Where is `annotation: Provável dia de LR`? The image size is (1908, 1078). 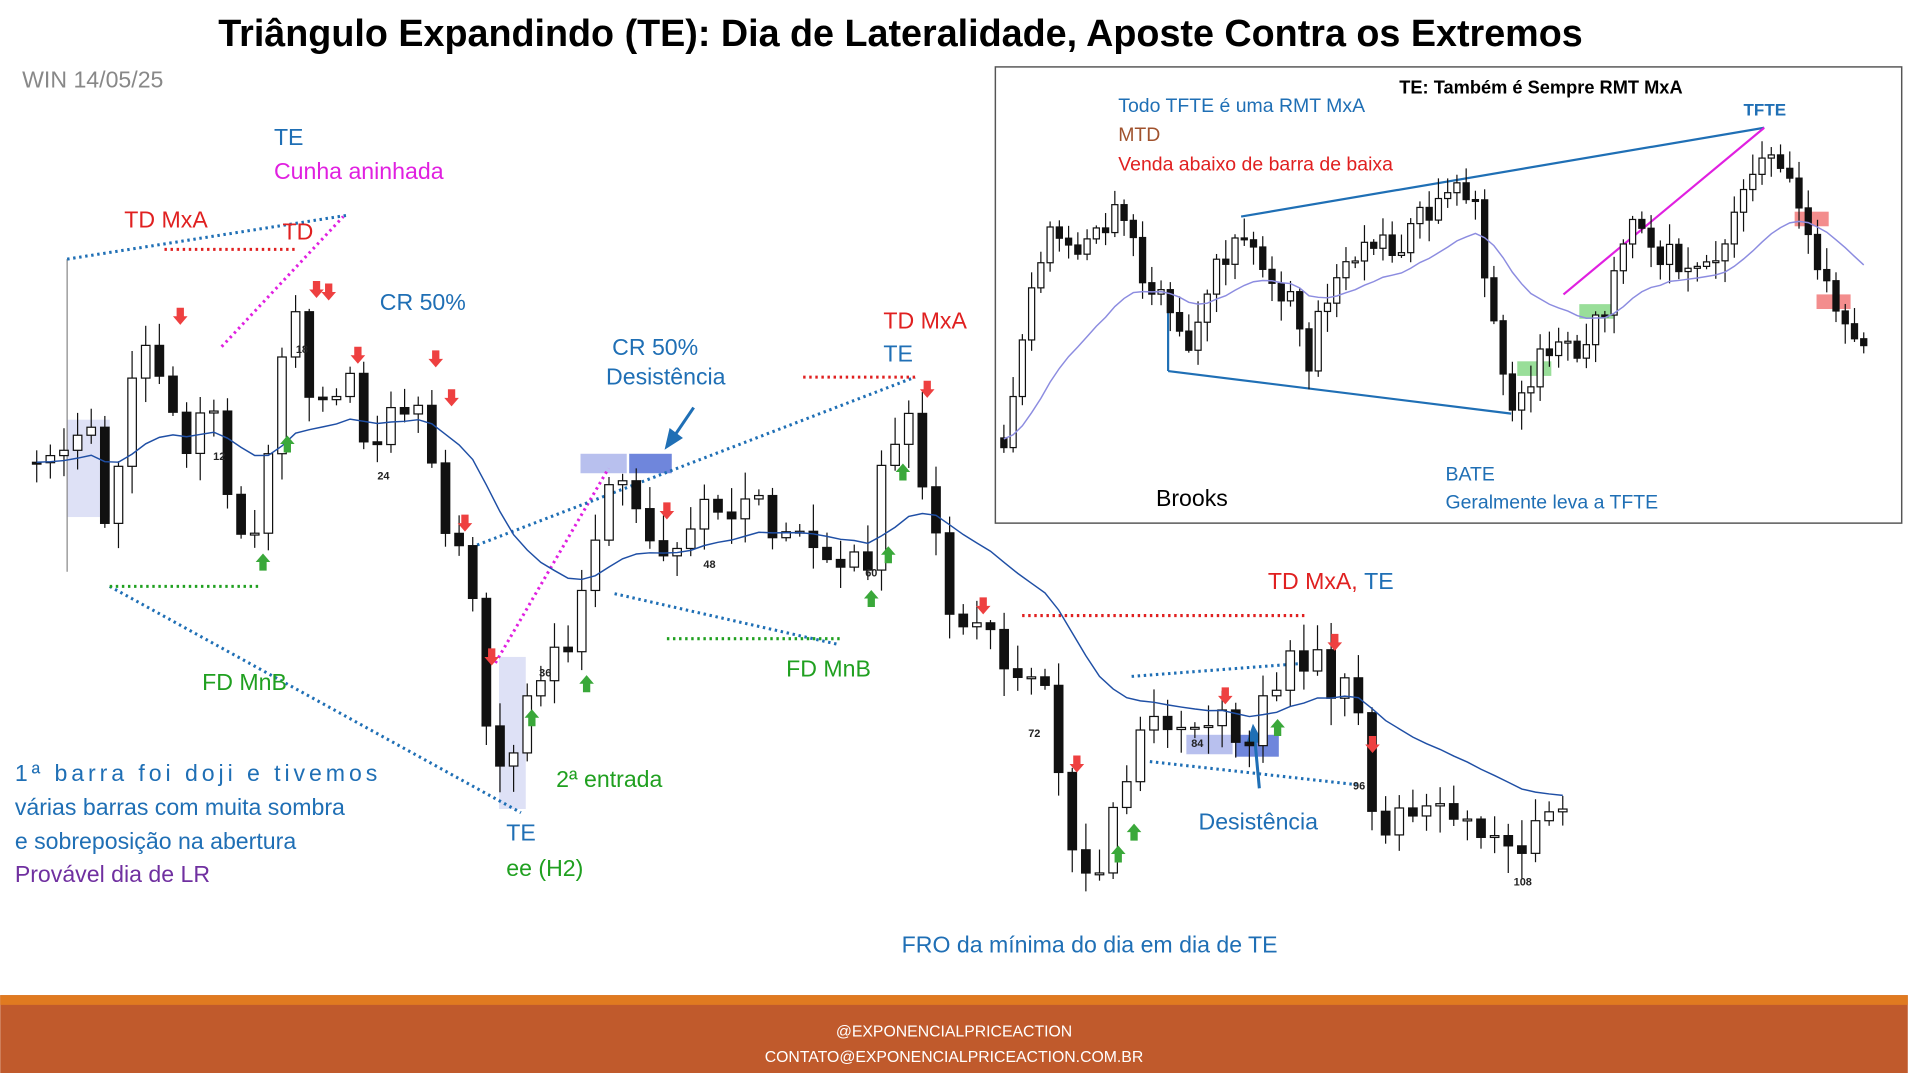
annotation: Provável dia de LR is located at coordinates (112, 874).